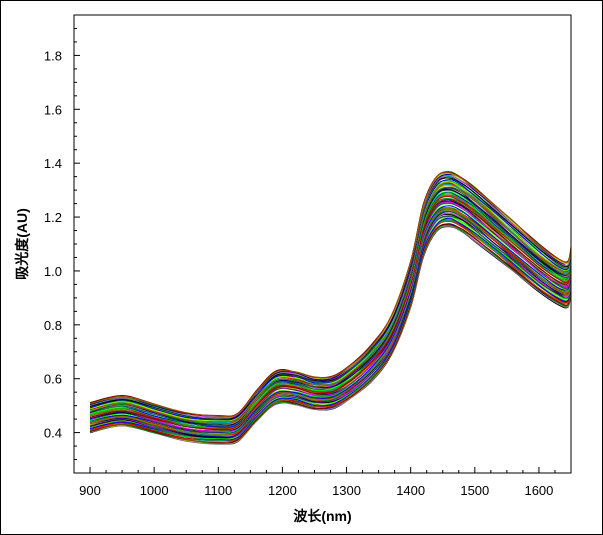 The image size is (603, 535). I want to click on y-axis-title: 吸光度(AU), so click(22, 244).